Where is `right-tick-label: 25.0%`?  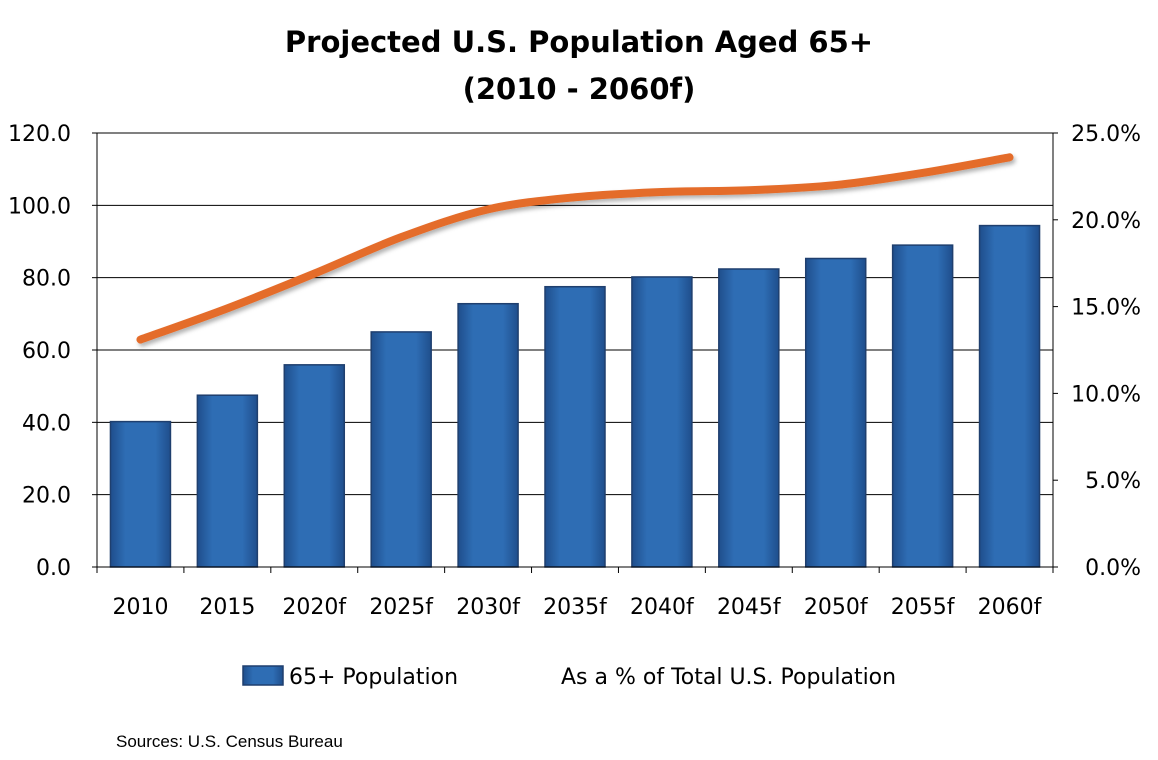 right-tick-label: 25.0% is located at coordinates (1106, 134).